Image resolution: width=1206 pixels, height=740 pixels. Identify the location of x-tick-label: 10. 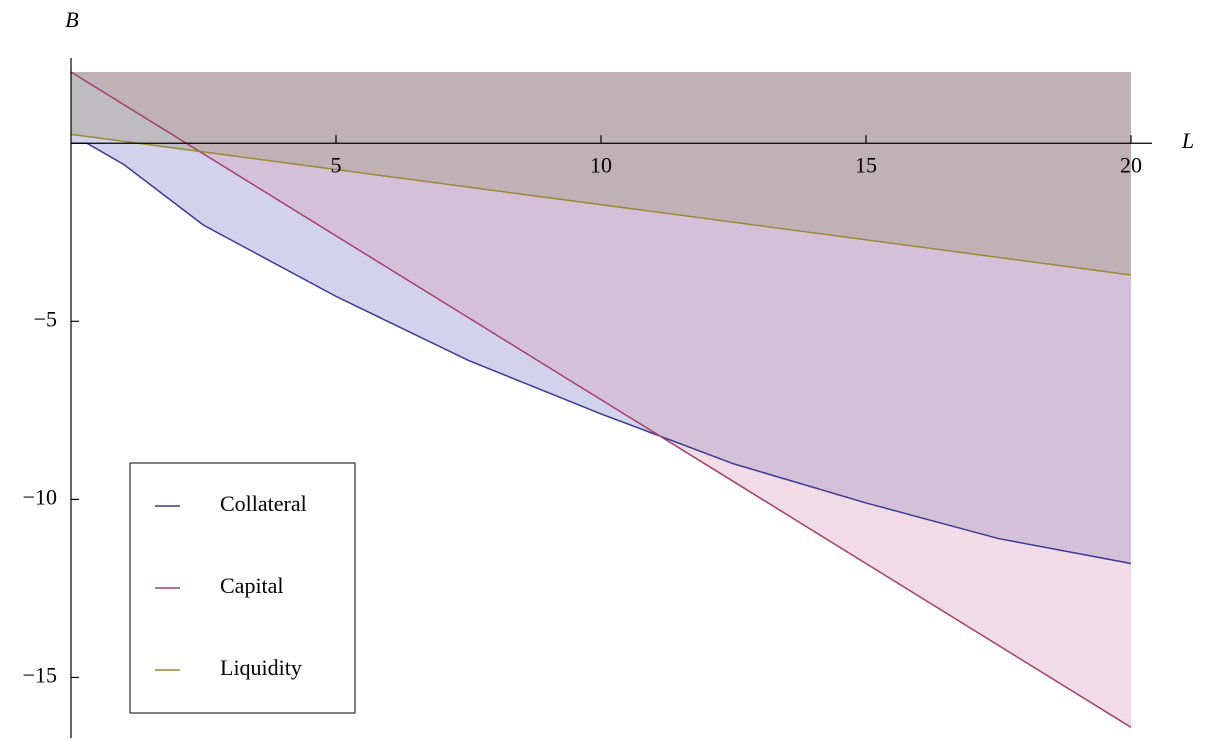
(601, 164).